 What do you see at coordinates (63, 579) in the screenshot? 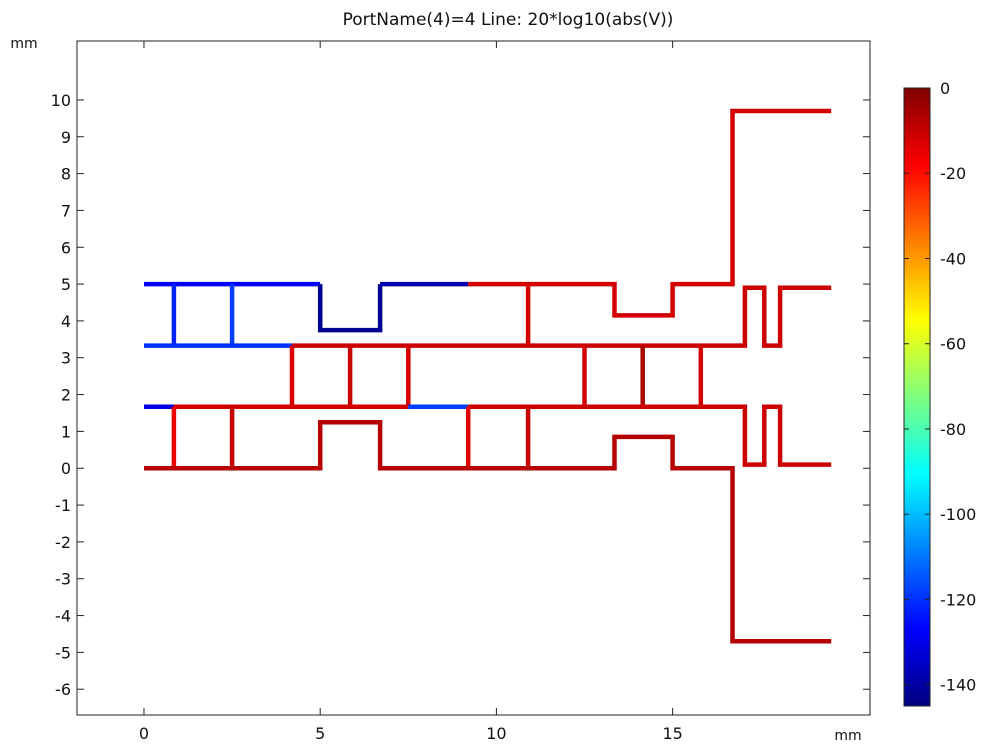
I see `y-tick-label: -3` at bounding box center [63, 579].